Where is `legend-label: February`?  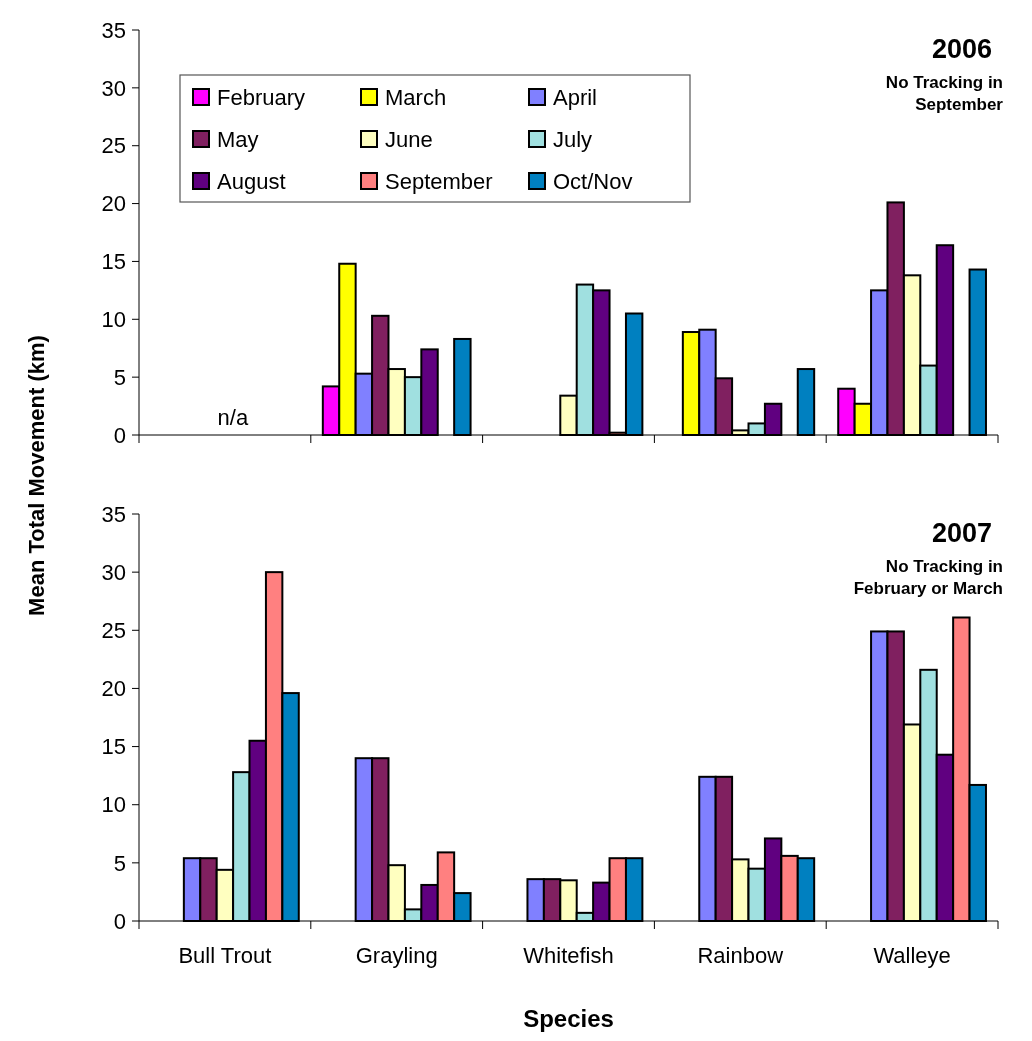
legend-label: February is located at coordinates (261, 97).